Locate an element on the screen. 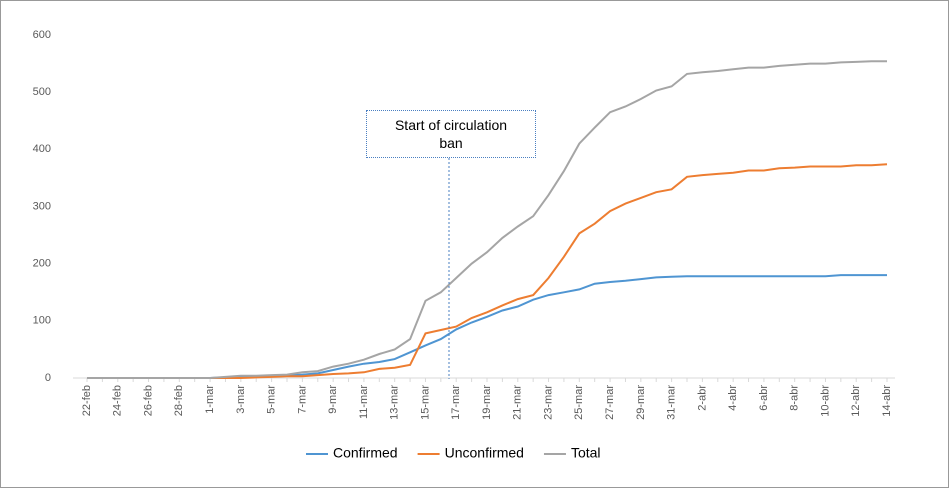  x-tick-label: 15-mar is located at coordinates (425, 402).